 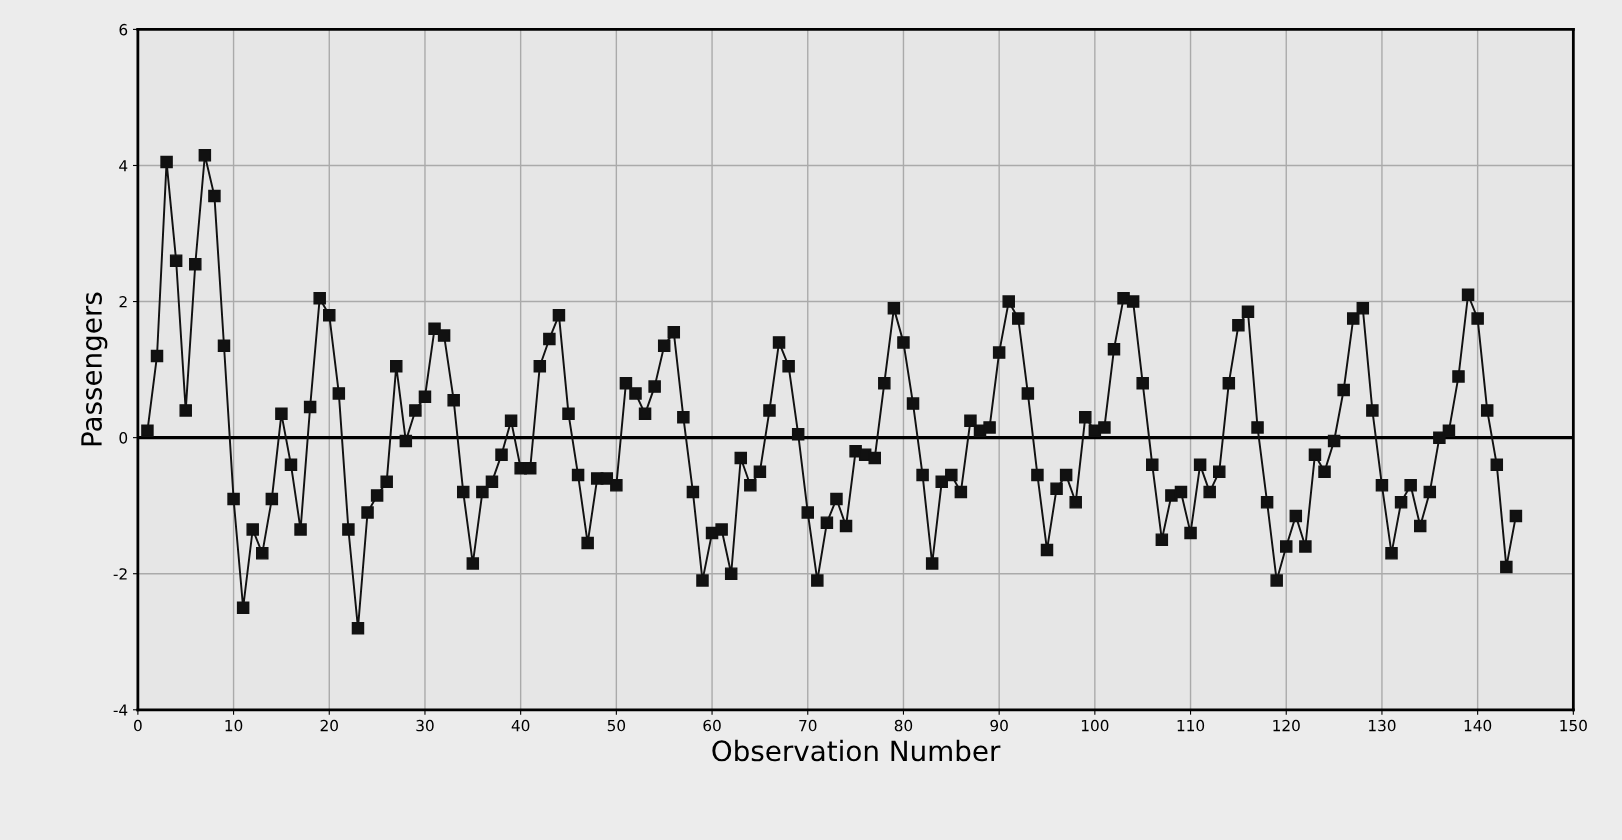 I want to click on x-tick-label: 80, so click(x=903, y=725).